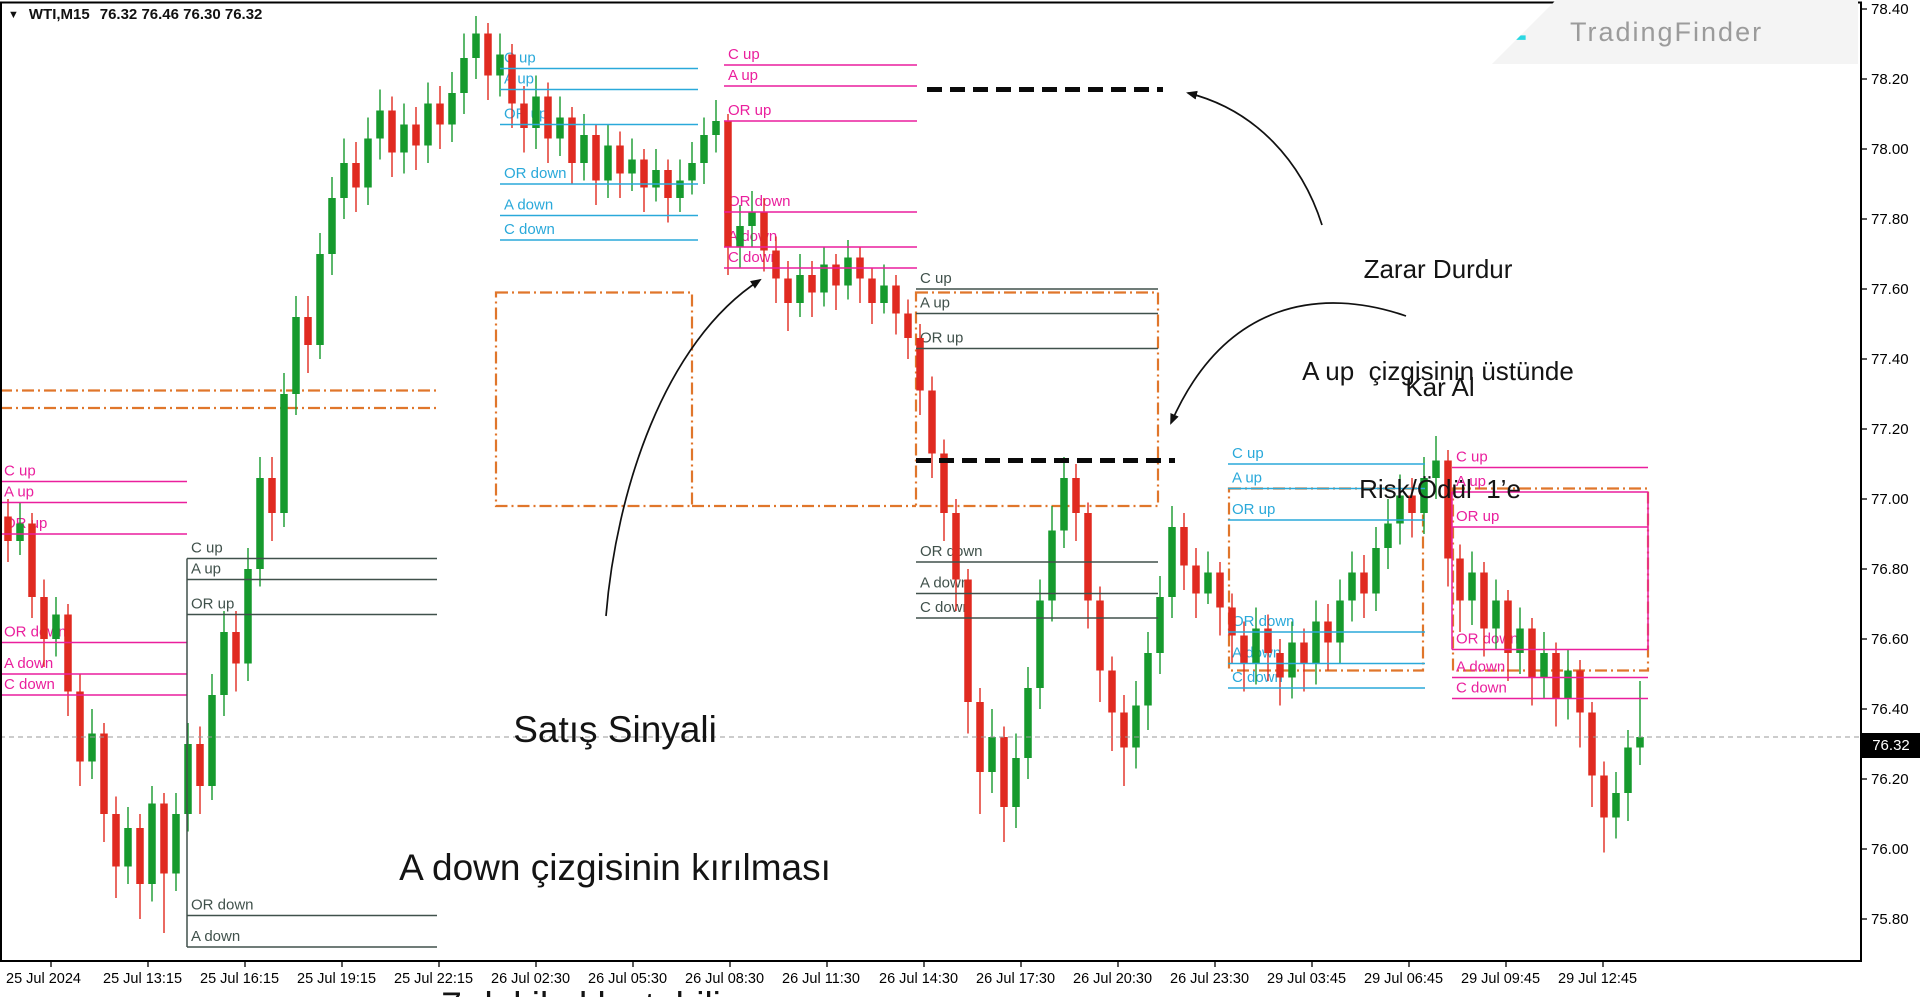 The image size is (1920, 997). Describe the element at coordinates (1440, 438) in the screenshot. I see `take-profit-annotation: Kar Al Risk/Ödül 1’e` at that location.